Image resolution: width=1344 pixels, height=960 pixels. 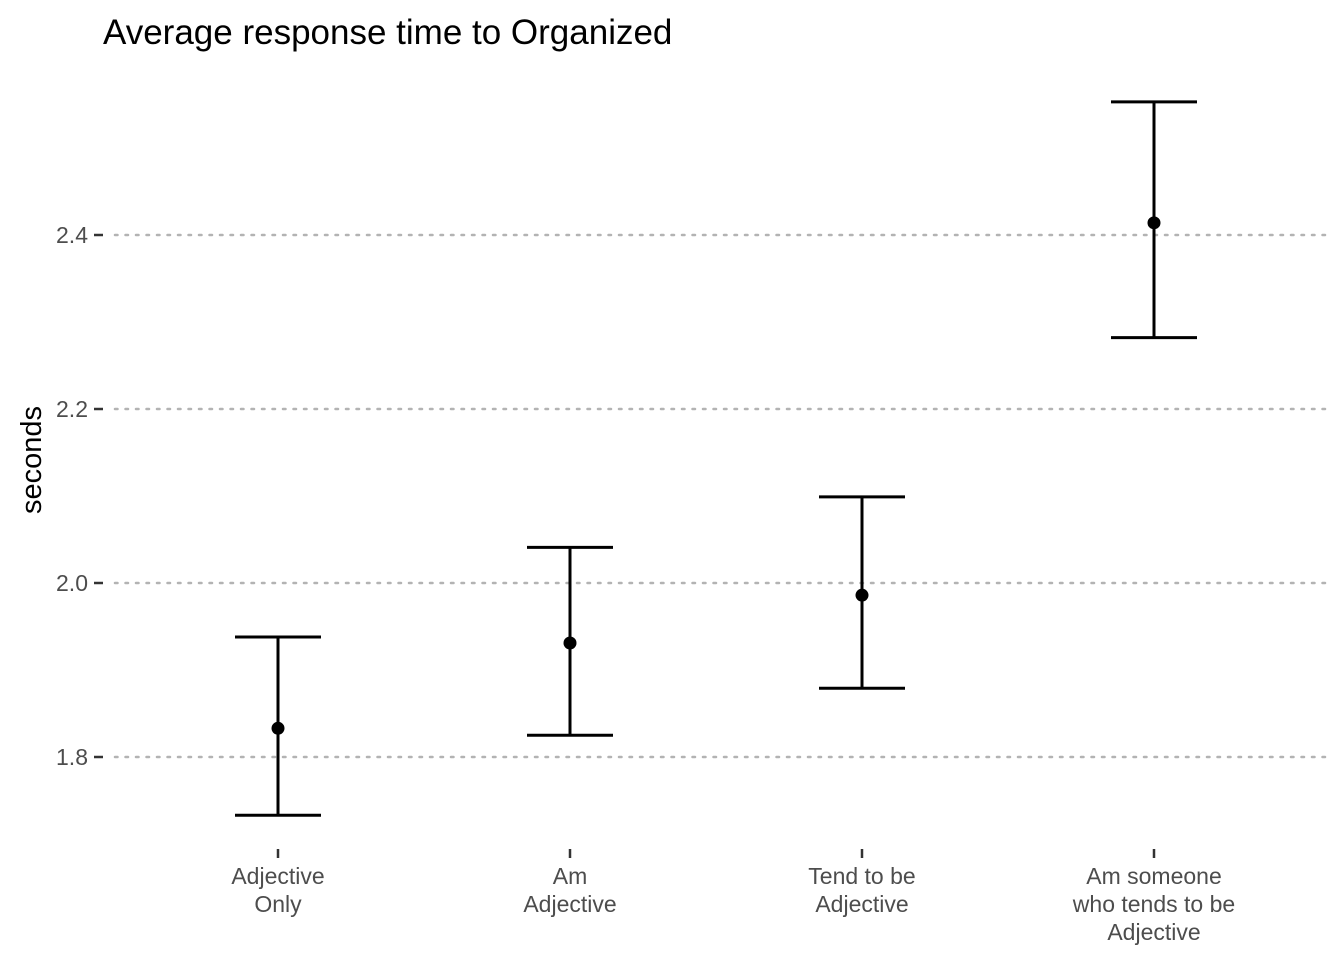 What do you see at coordinates (79, 496) in the screenshot?
I see `y-axis-ticks: 1.8 2.0 2.2 2.4` at bounding box center [79, 496].